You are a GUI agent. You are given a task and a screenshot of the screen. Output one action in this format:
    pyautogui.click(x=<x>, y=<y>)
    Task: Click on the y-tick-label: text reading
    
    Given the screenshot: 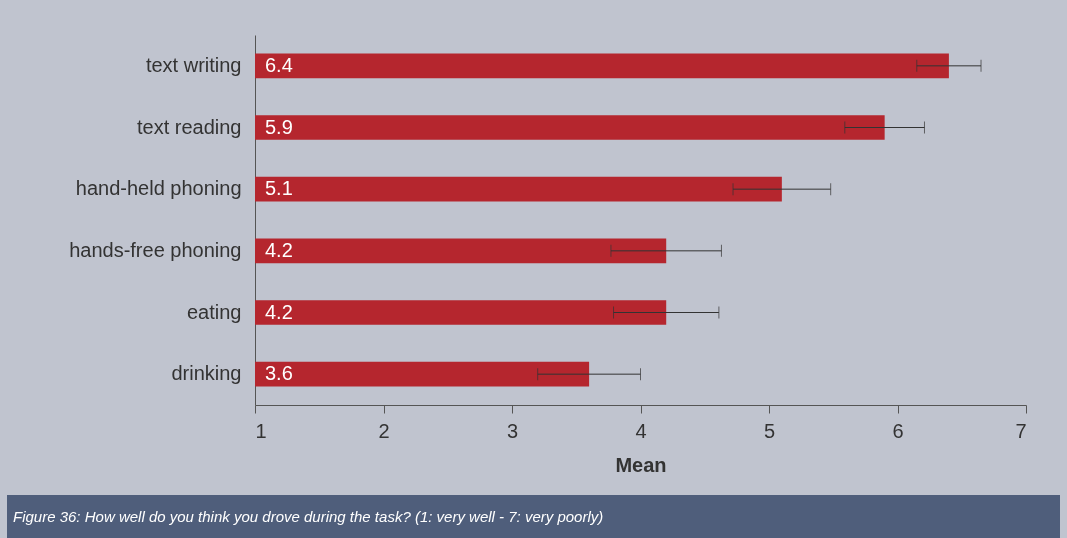 What is the action you would take?
    pyautogui.click(x=189, y=126)
    